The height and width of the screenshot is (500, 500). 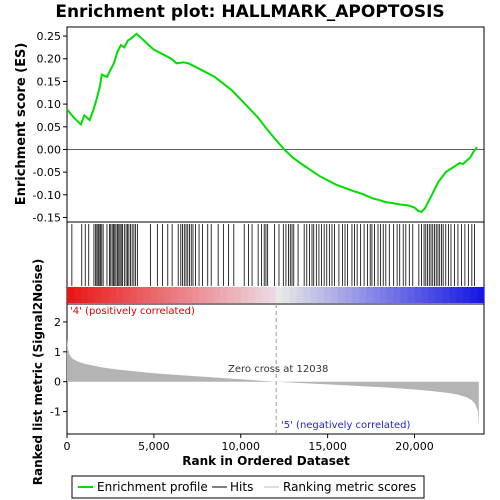 What do you see at coordinates (327, 446) in the screenshot?
I see `rank-x-tick-label: 15,000` at bounding box center [327, 446].